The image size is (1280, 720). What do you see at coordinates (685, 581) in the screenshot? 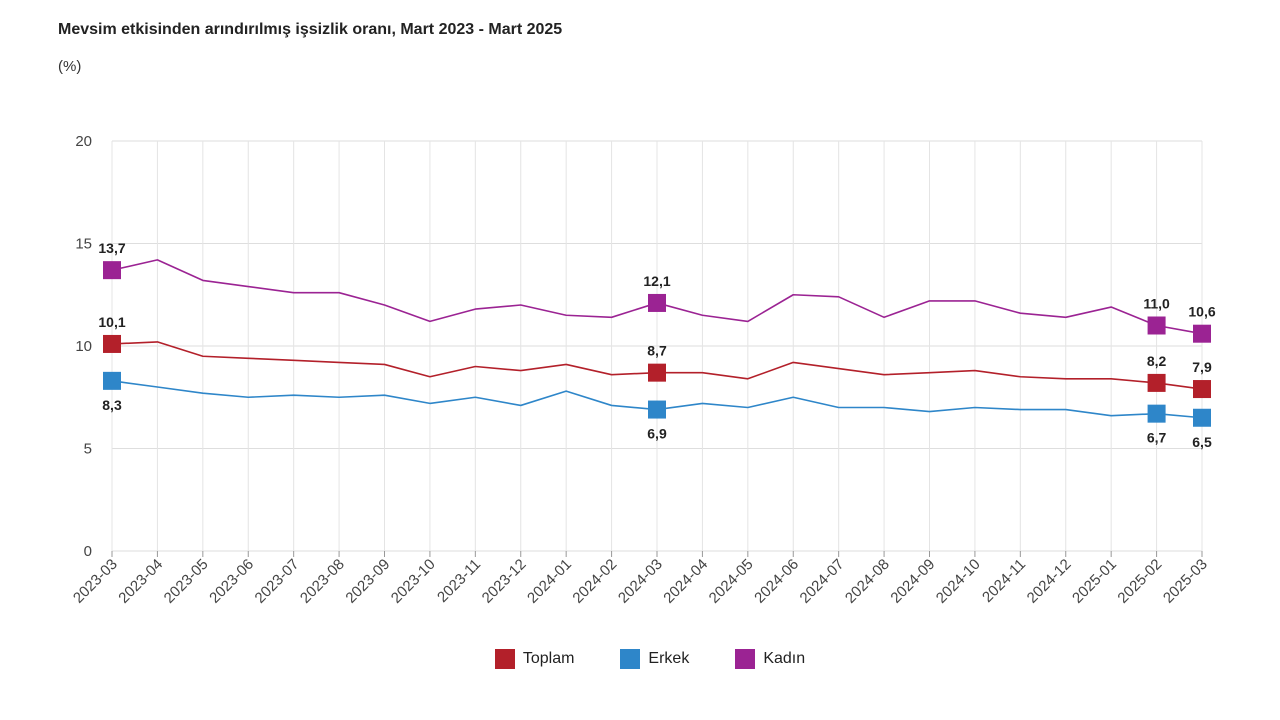
I see `x-tick-label: 2024-04` at bounding box center [685, 581].